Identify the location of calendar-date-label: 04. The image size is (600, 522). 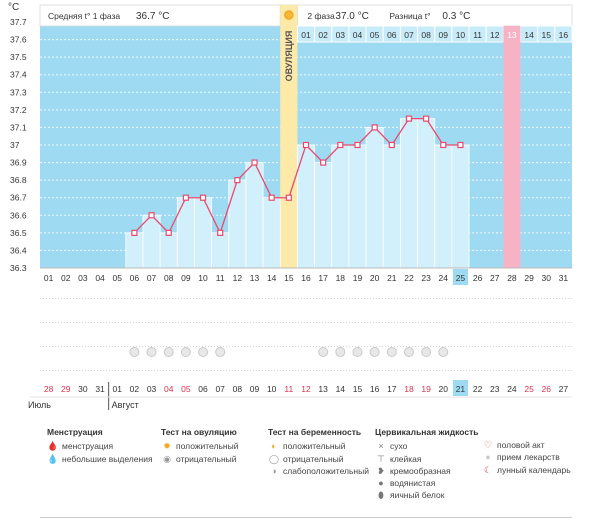
(169, 389).